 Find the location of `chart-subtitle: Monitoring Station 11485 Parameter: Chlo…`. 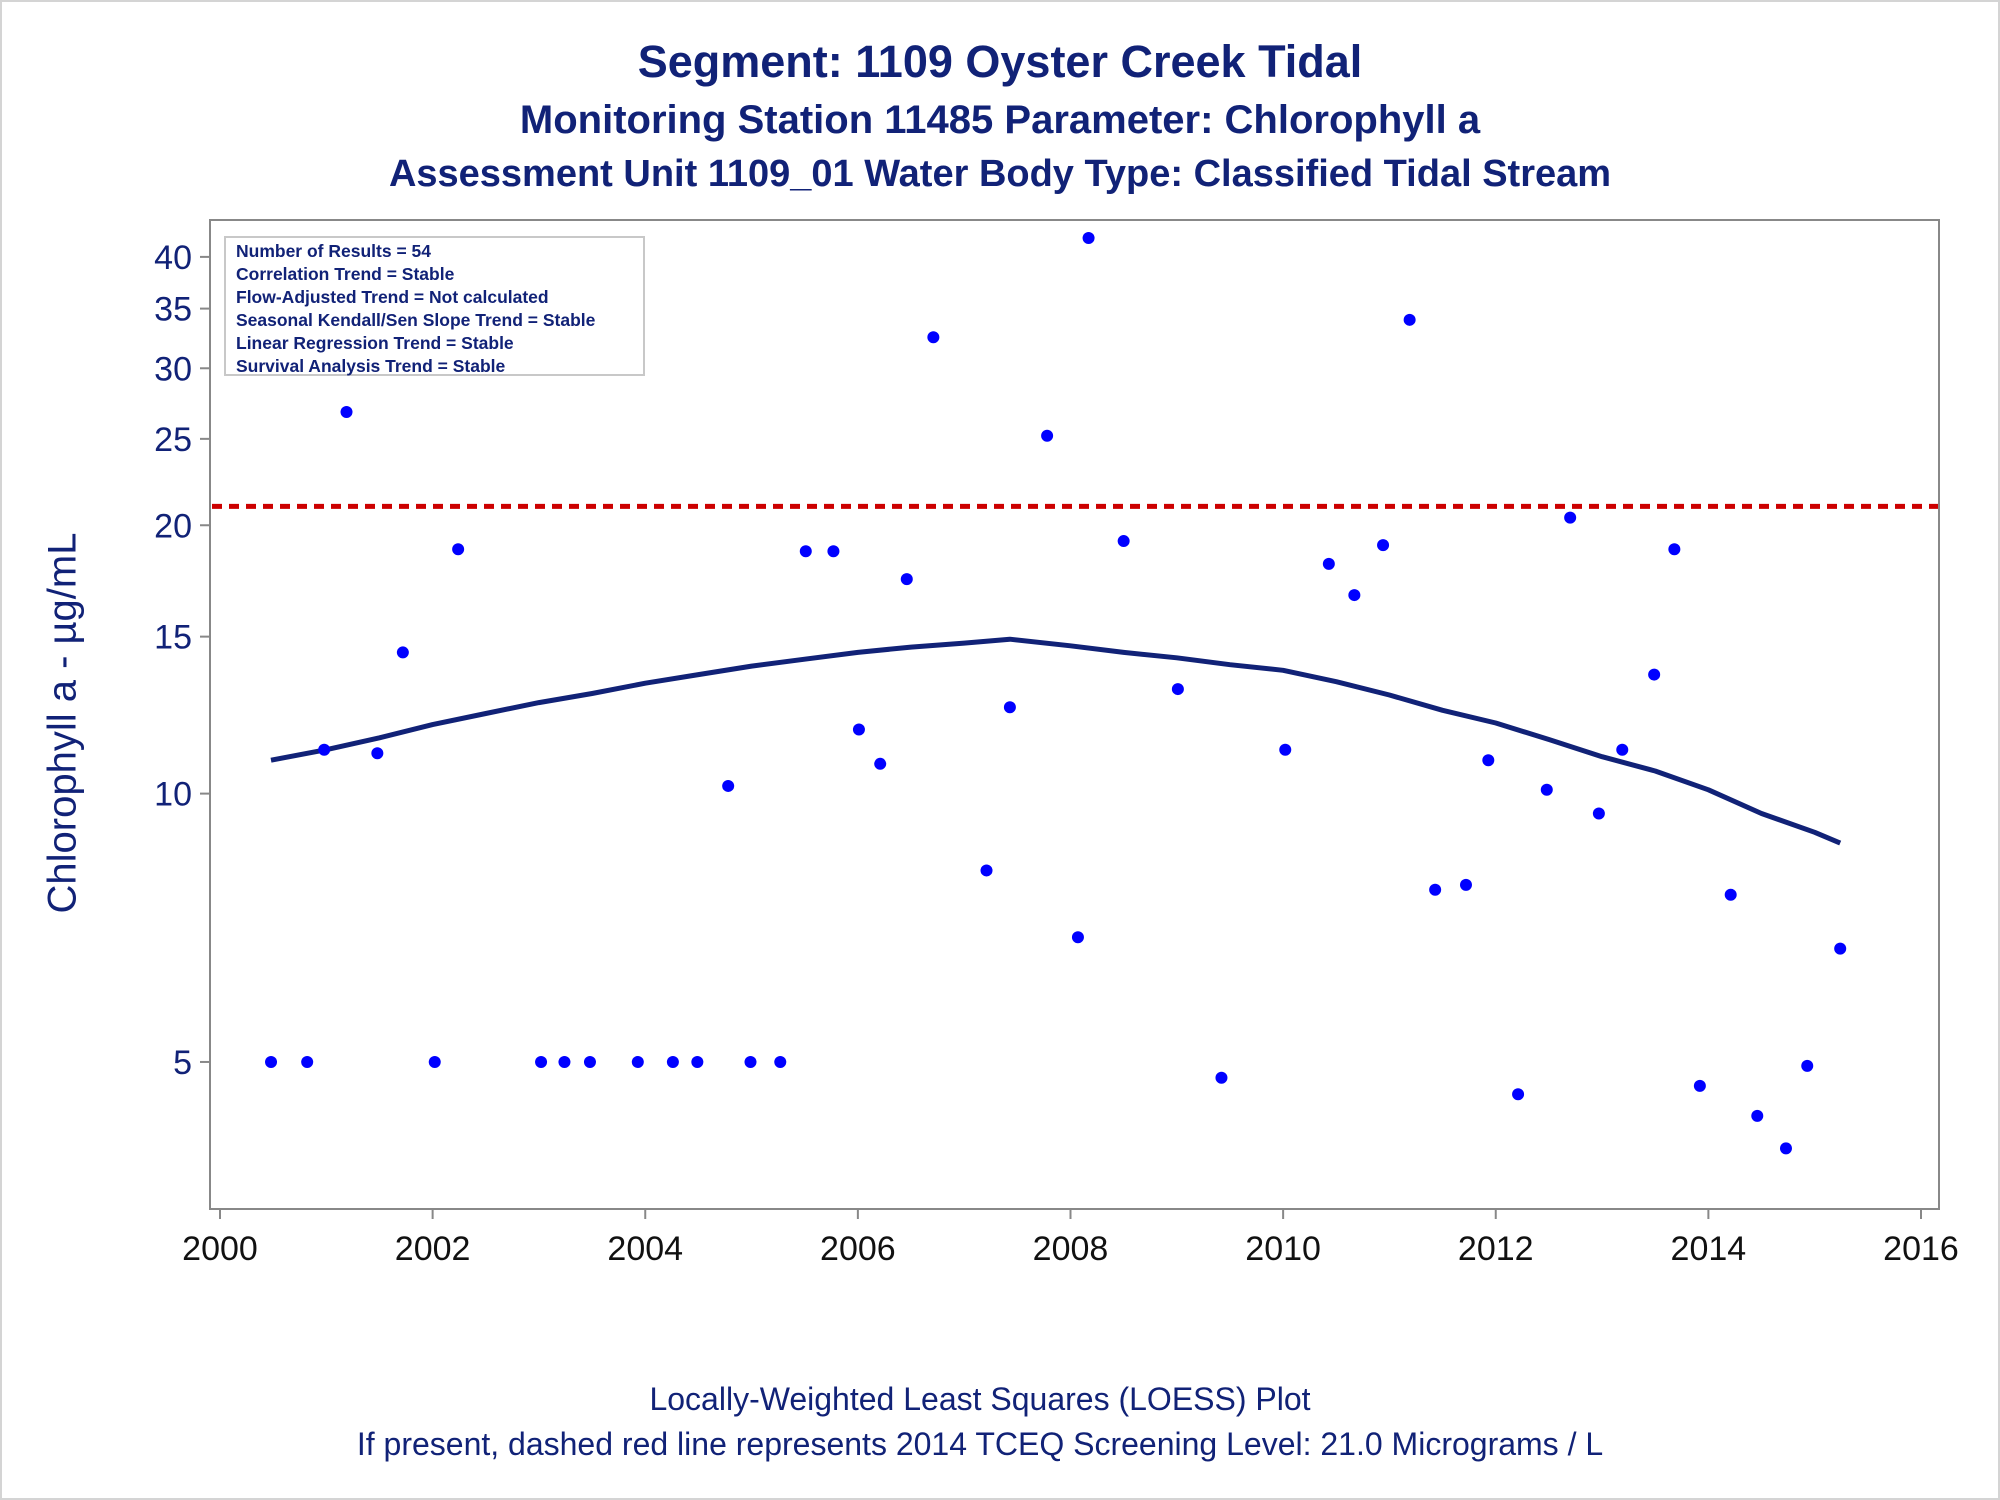

chart-subtitle: Monitoring Station 11485 Parameter: Chlo… is located at coordinates (1000, 120).